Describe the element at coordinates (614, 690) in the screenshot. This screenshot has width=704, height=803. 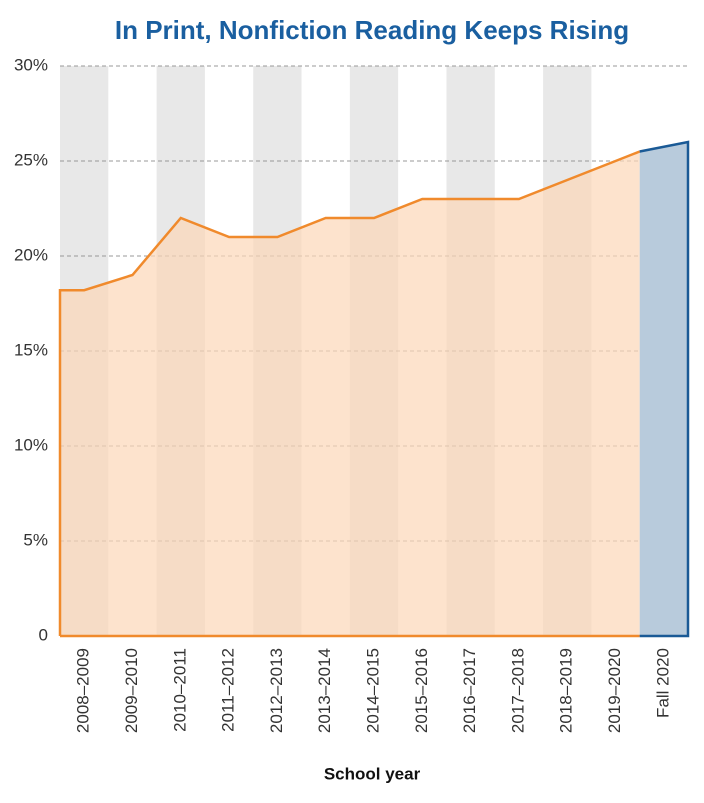
I see `x-tick-label: 2019–2020` at that location.